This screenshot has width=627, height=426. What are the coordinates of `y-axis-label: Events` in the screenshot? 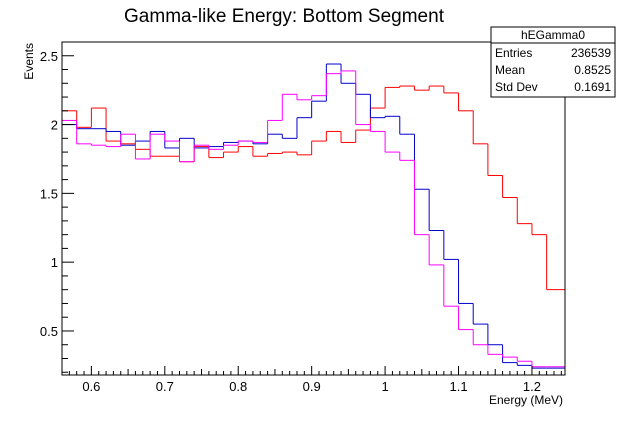 It's located at (29, 61).